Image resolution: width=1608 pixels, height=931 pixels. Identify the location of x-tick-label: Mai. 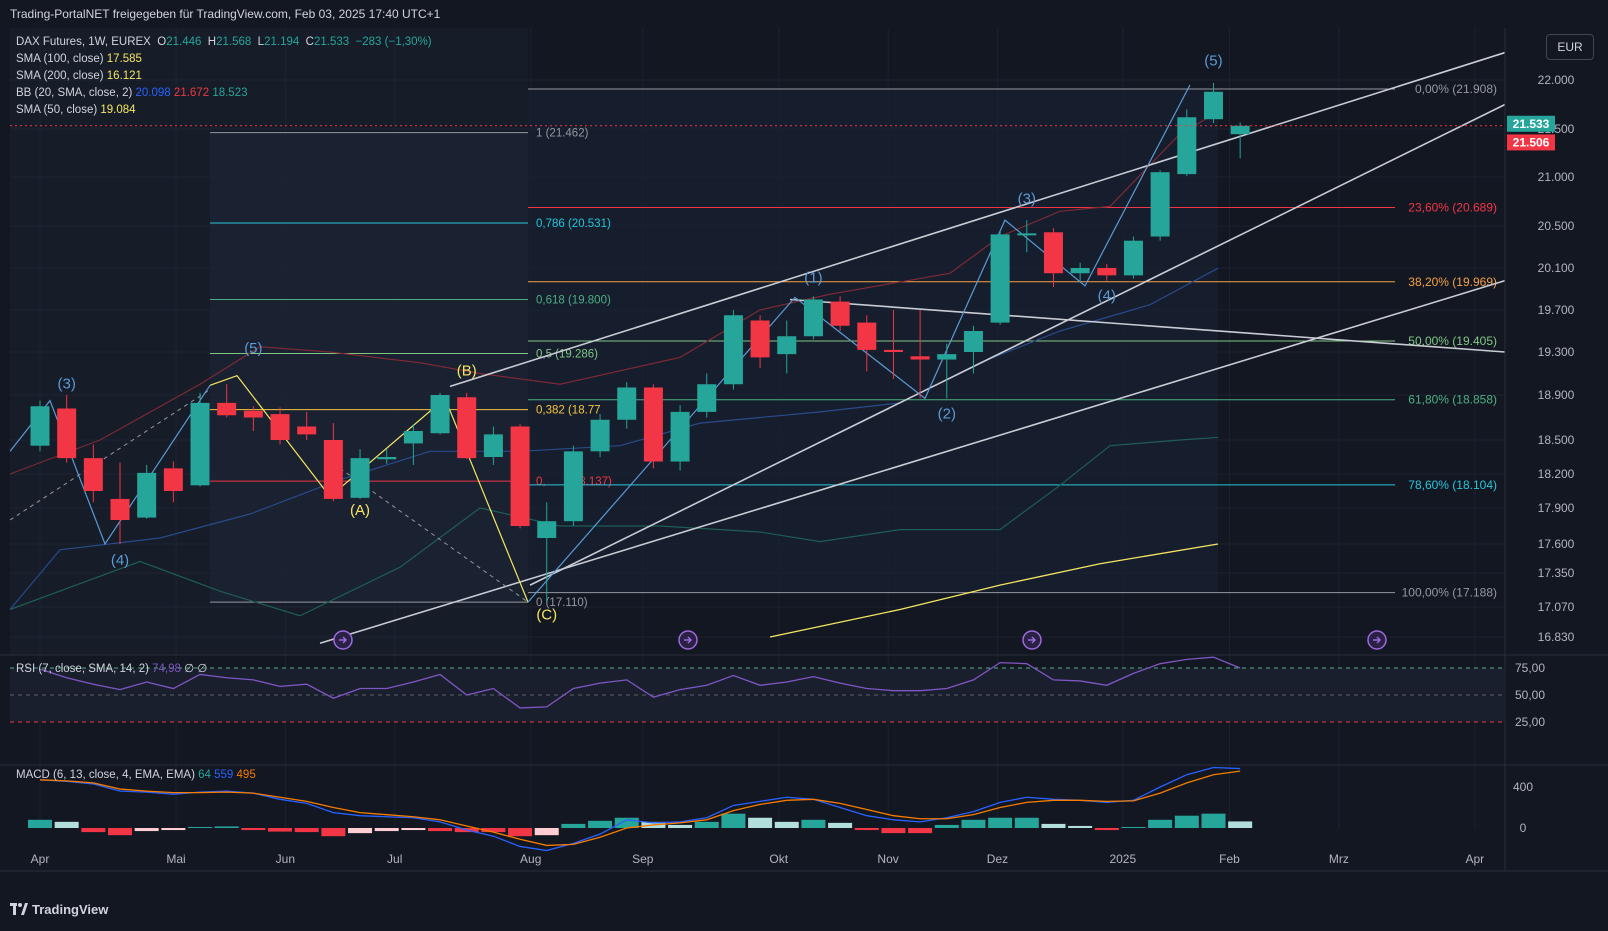
(175, 859).